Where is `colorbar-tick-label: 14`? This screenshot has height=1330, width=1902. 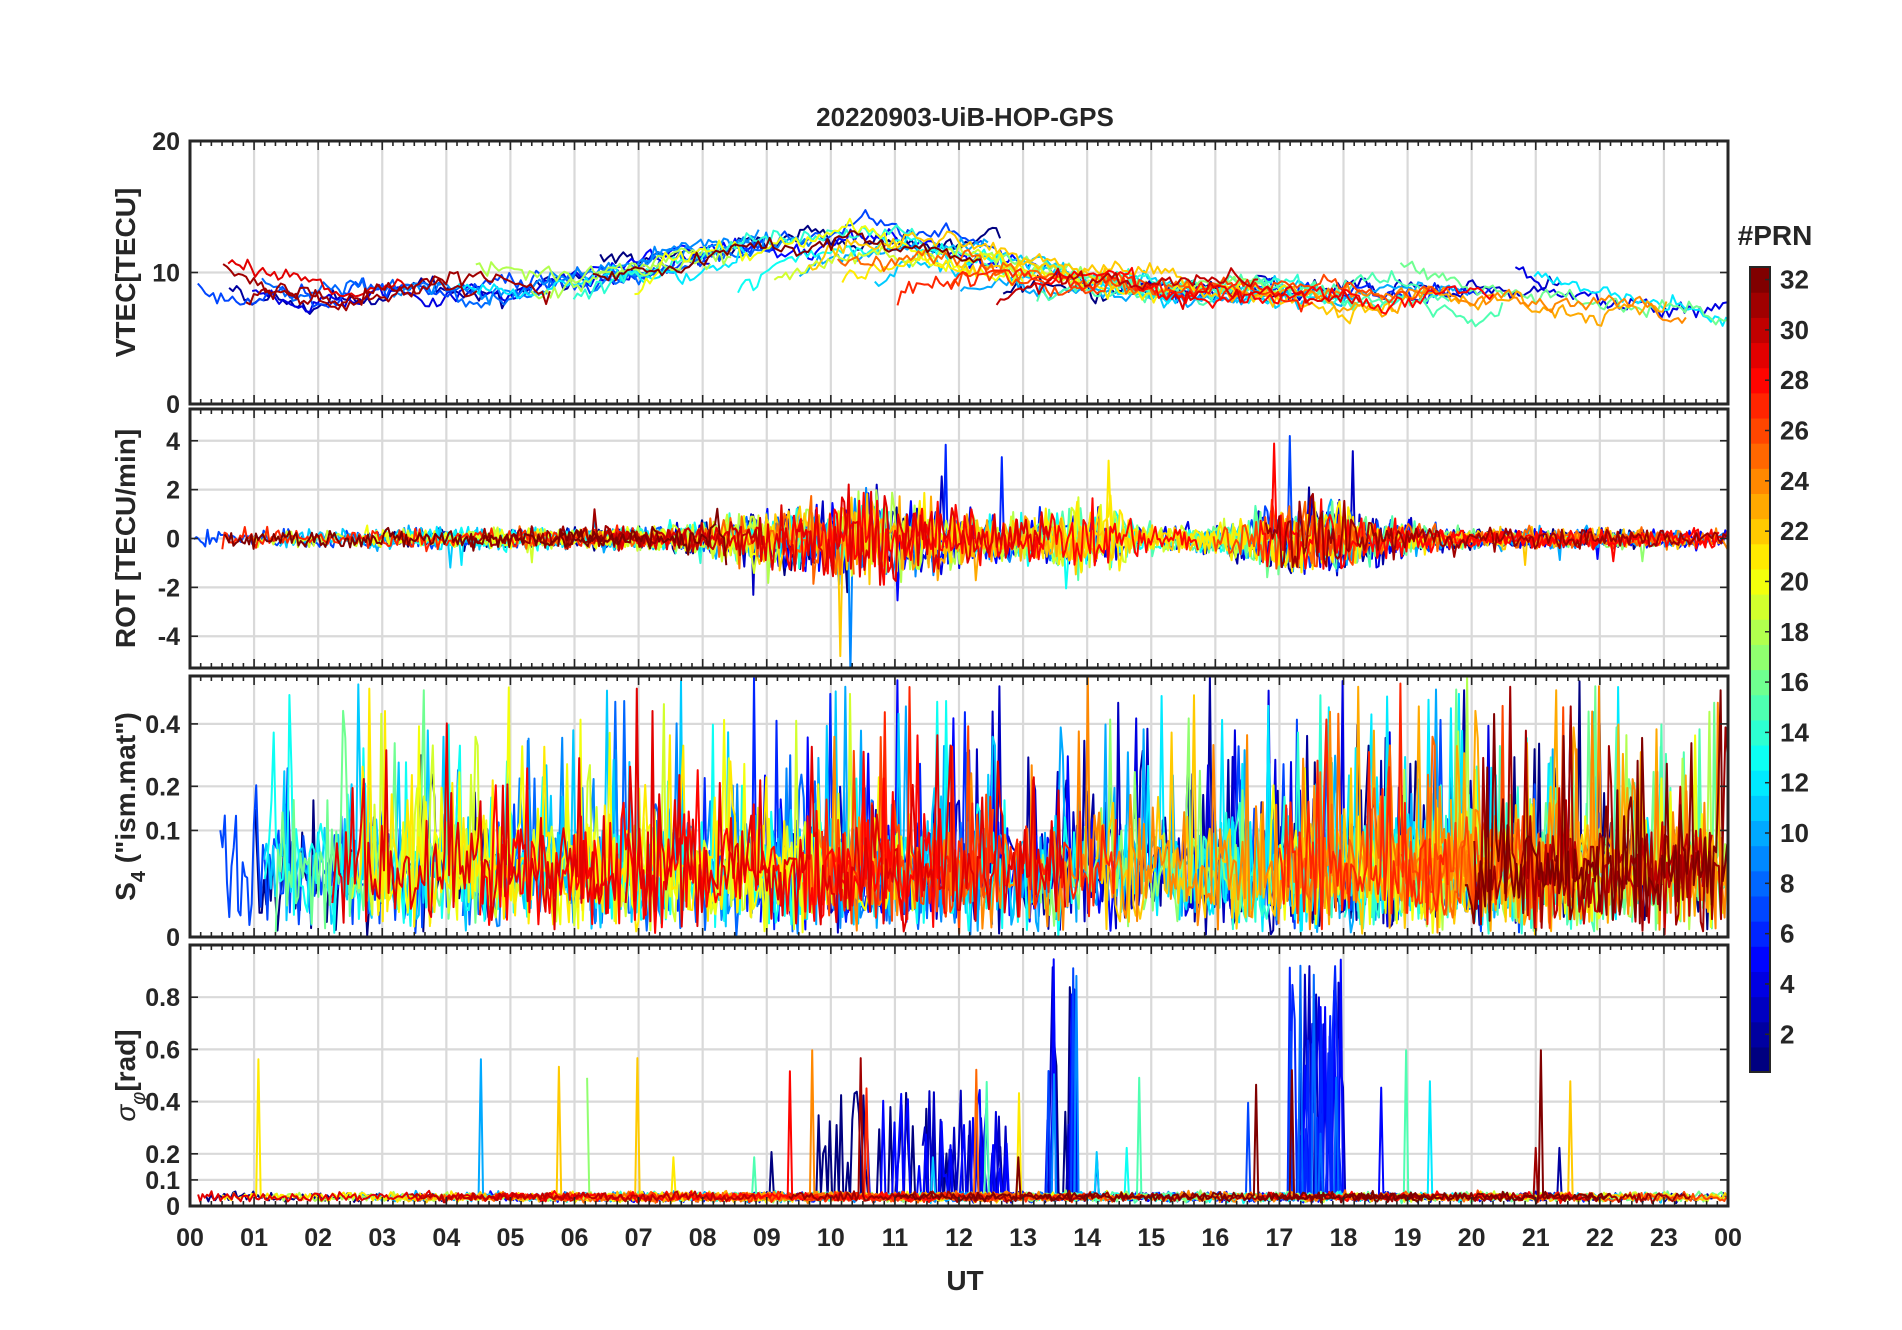
colorbar-tick-label: 14 is located at coordinates (1794, 732).